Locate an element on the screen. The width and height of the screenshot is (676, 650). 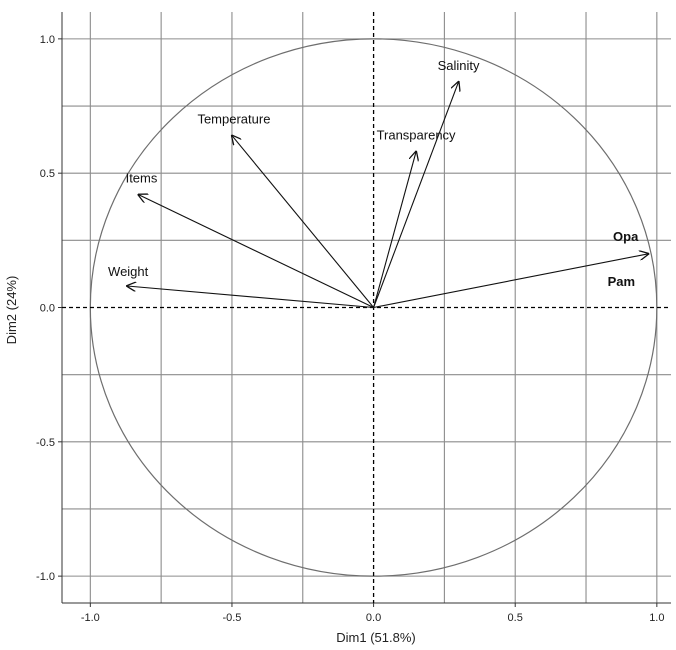
y-tick-label: 0.5 is located at coordinates (47, 174).